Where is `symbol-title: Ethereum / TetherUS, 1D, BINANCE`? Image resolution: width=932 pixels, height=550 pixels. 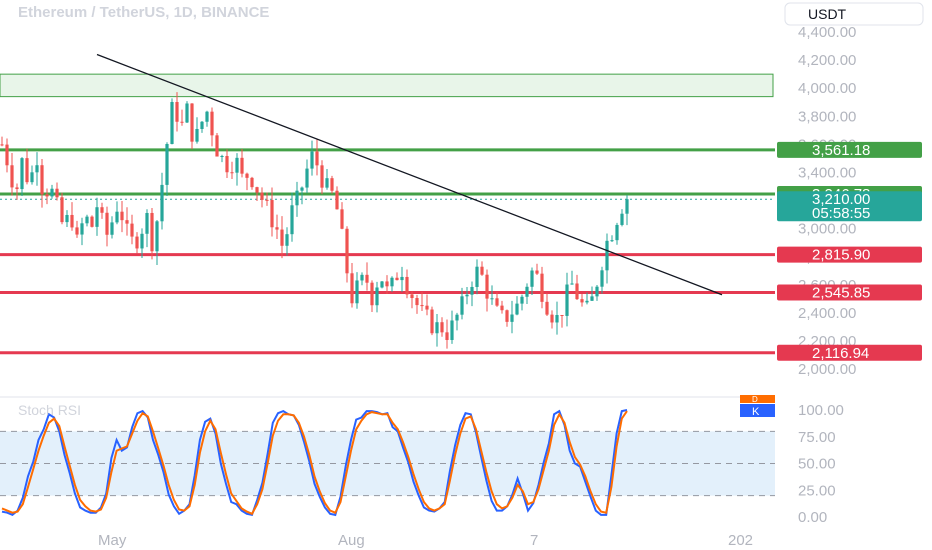 symbol-title: Ethereum / TetherUS, 1D, BINANCE is located at coordinates (143, 12).